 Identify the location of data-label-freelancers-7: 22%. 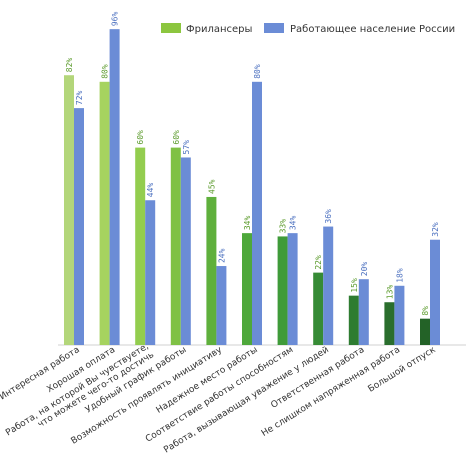
(318, 262).